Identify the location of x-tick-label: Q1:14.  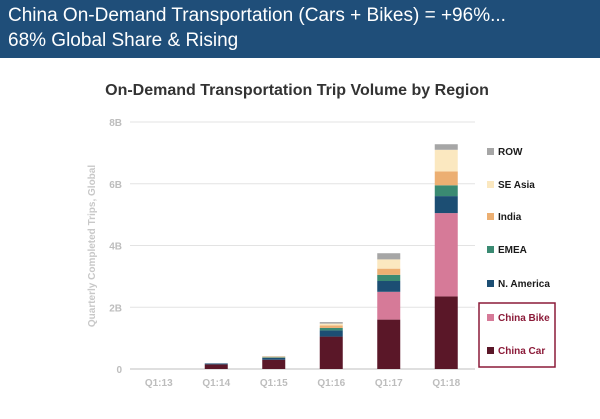
(216, 383).